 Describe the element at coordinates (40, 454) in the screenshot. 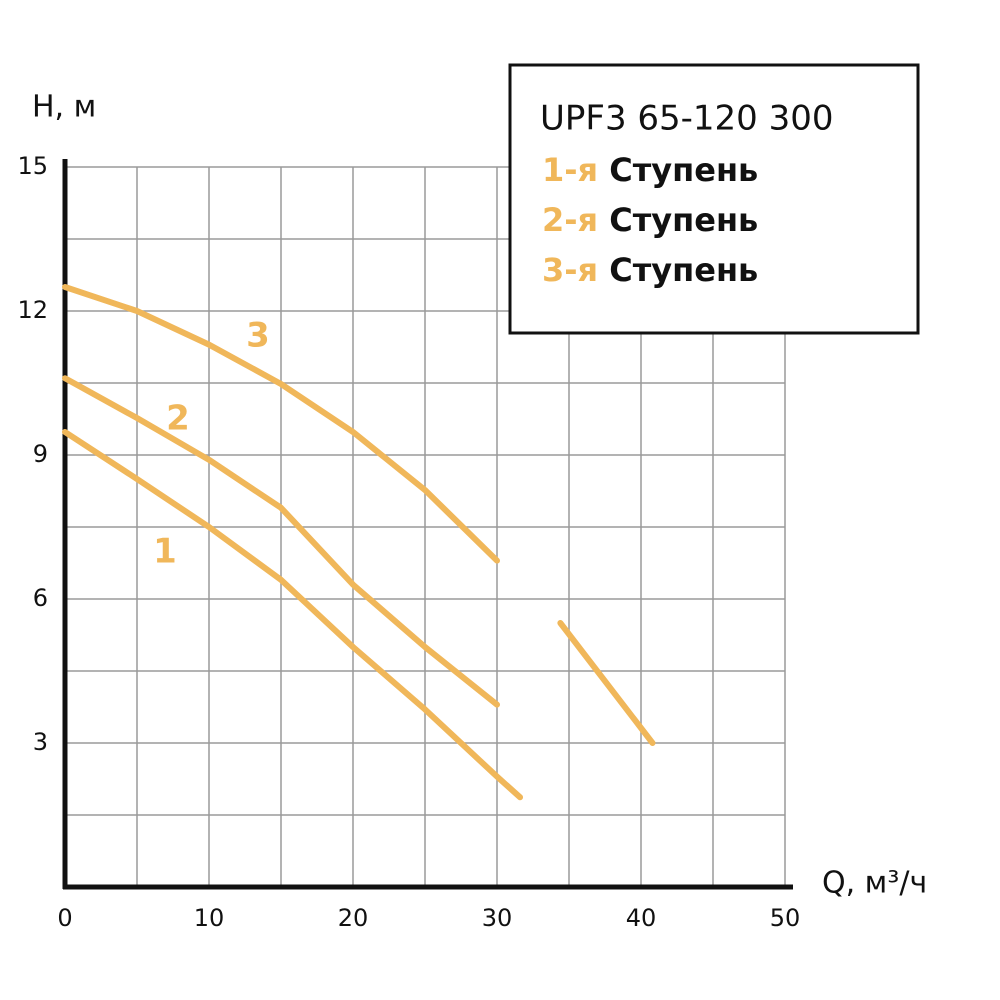

I see `y-tick-label: 9` at that location.